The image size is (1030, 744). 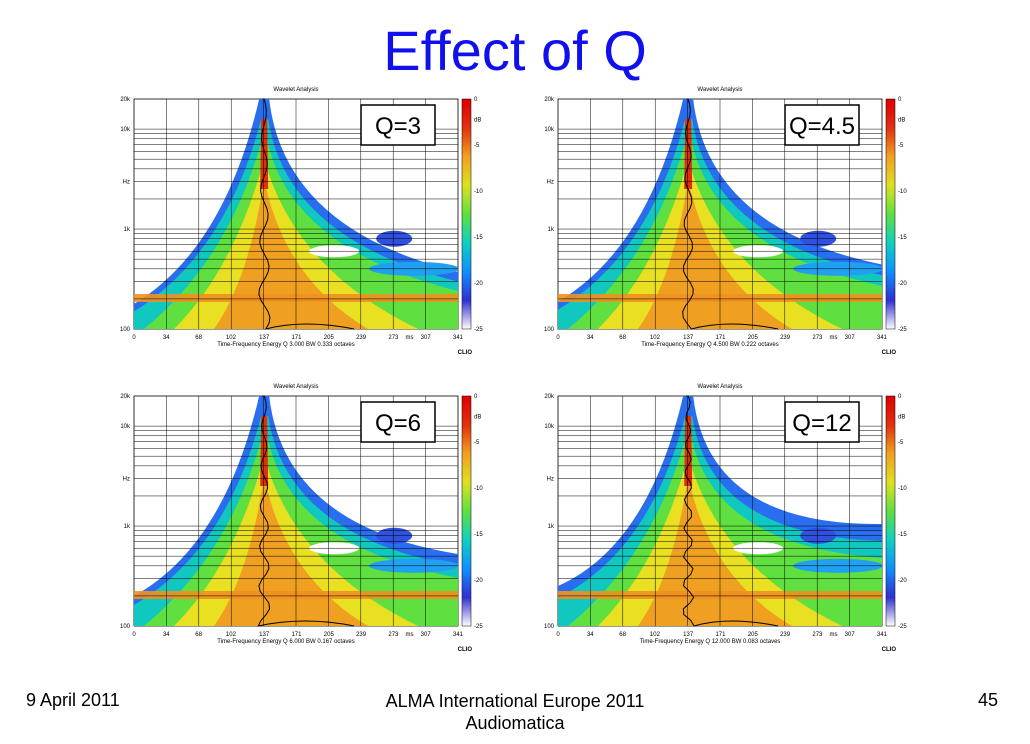 I want to click on footer-date: 9 April 2011, so click(x=73, y=700).